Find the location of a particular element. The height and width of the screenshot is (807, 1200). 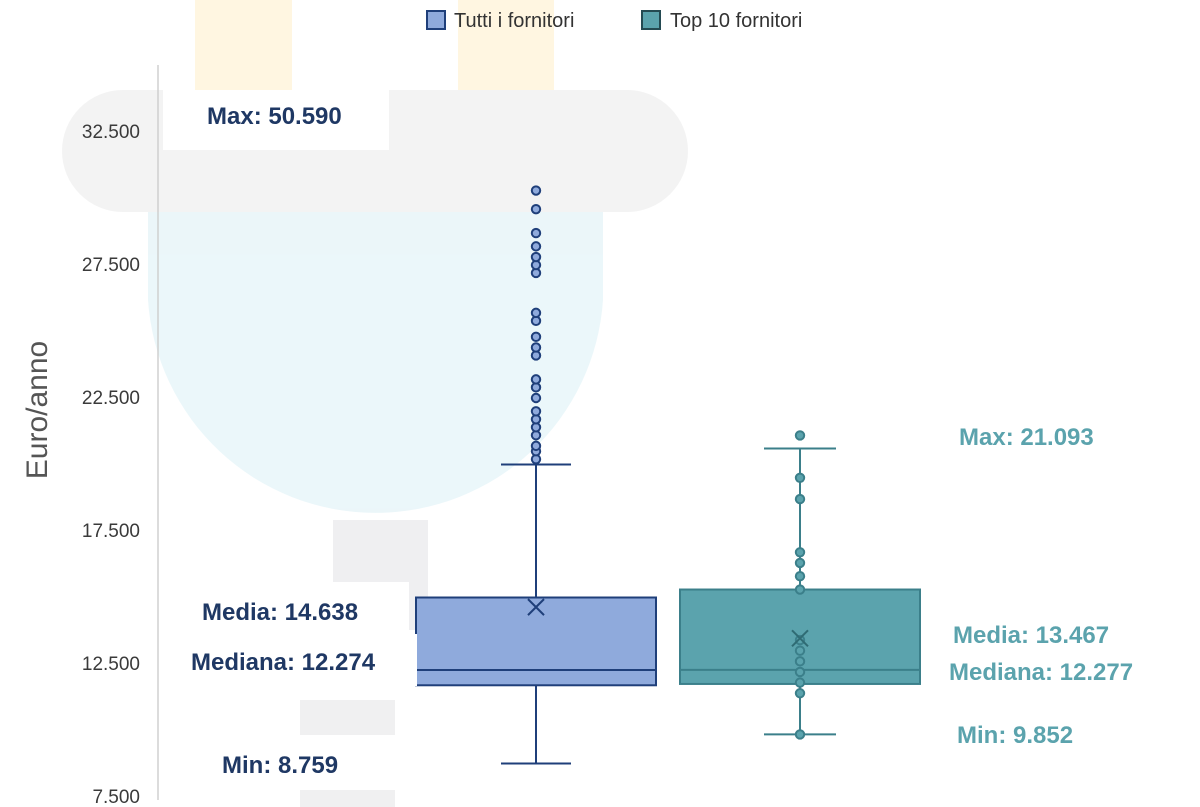

y-tick-label: 12.500 is located at coordinates (111, 664).